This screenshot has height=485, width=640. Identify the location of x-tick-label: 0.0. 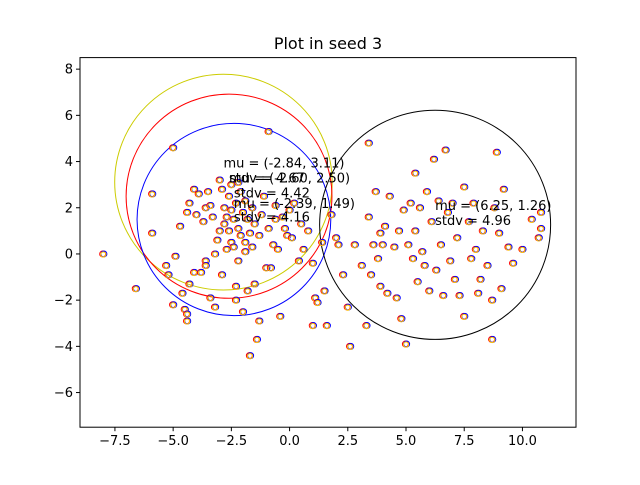
(289, 441).